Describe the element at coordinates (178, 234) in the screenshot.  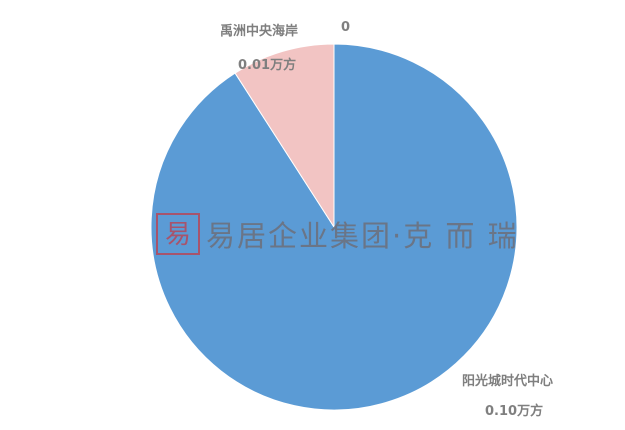
I see `watermark-seal: 易` at that location.